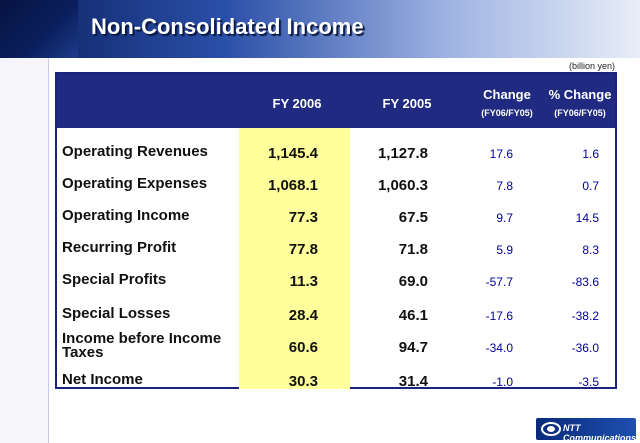  What do you see at coordinates (114, 279) in the screenshot?
I see `row-label: Special Profits` at bounding box center [114, 279].